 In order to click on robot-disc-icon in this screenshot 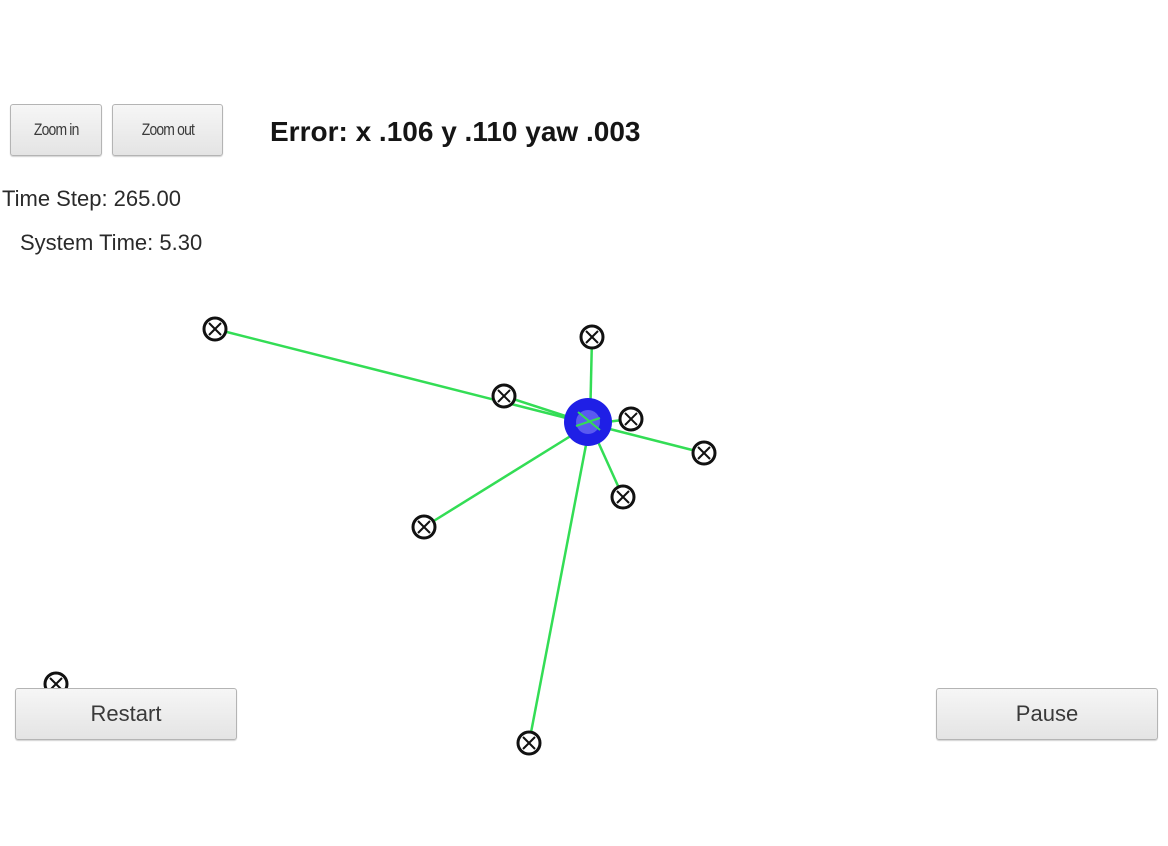, I will do `click(588, 422)`.